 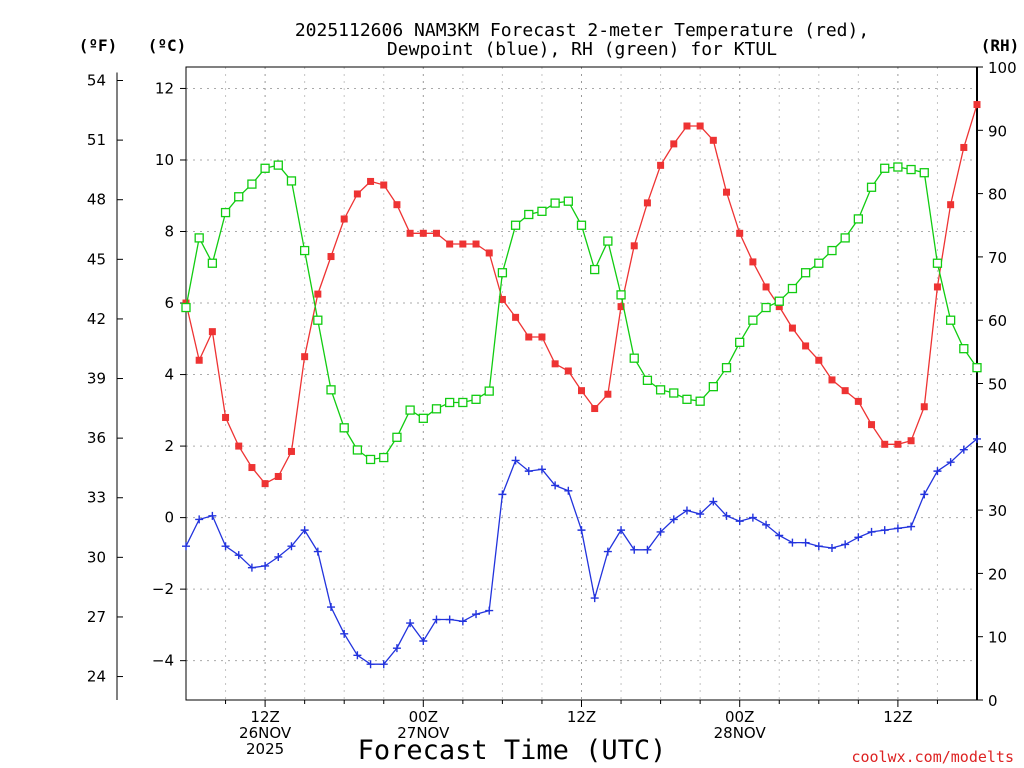 What do you see at coordinates (167, 45) in the screenshot?
I see `celsius-axis-unit: (ºC)` at bounding box center [167, 45].